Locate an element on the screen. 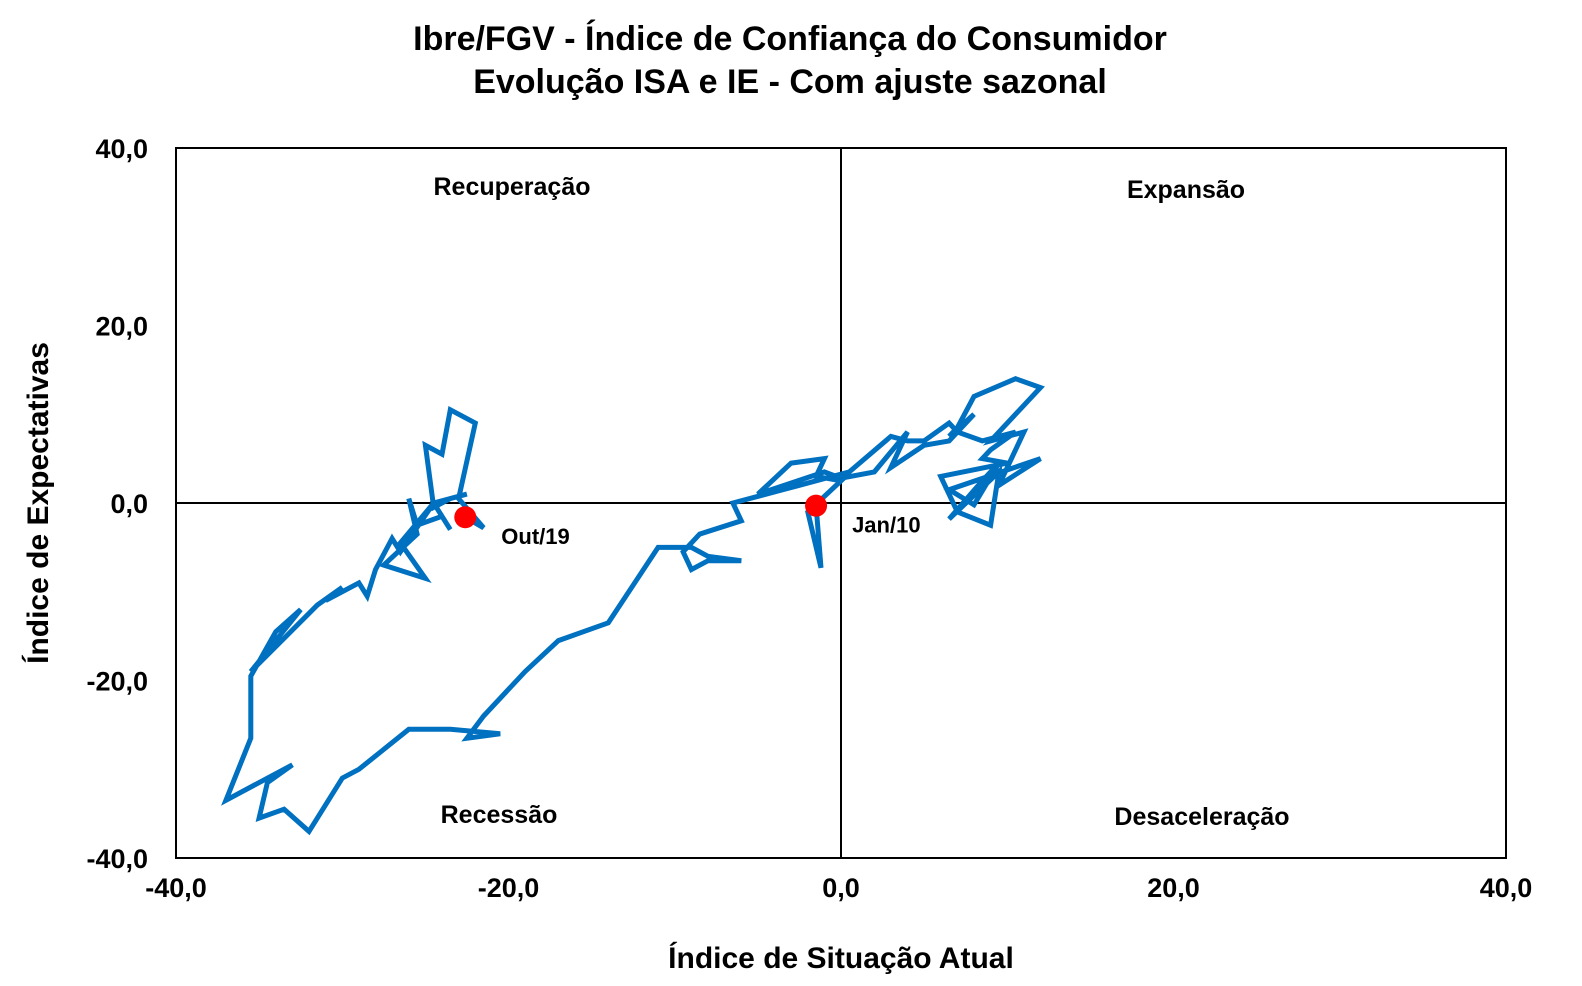  x-axis-label: Índice de Situação Atual is located at coordinates (841, 958).